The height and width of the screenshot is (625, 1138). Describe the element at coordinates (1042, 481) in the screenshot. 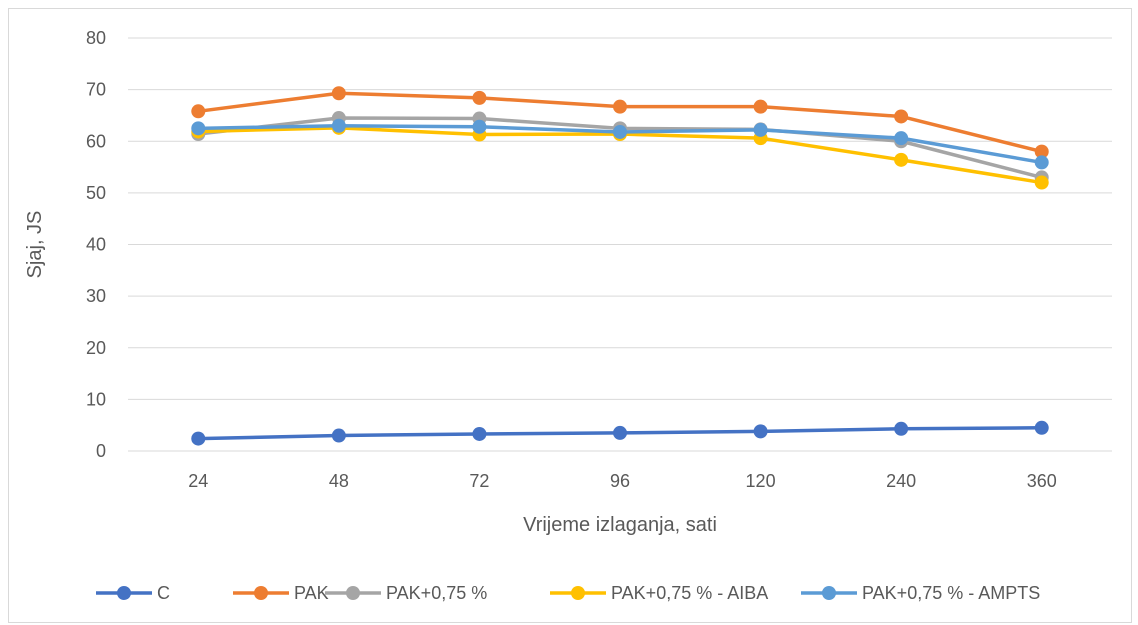

I see `x-tick-label: 360` at that location.